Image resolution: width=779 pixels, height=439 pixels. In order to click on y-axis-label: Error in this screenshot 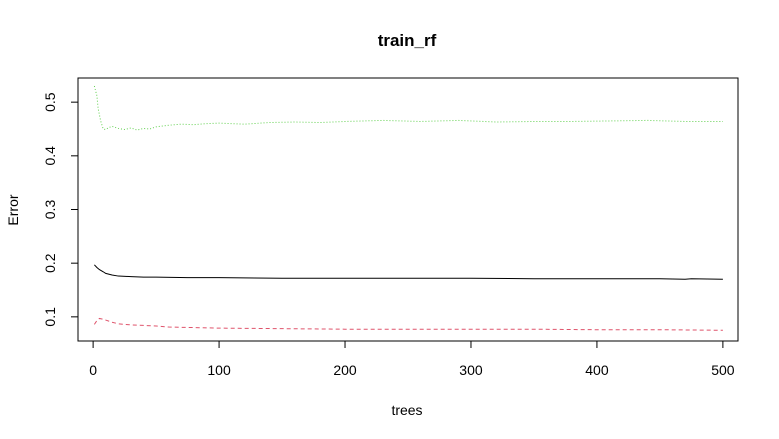, I will do `click(13, 209)`.